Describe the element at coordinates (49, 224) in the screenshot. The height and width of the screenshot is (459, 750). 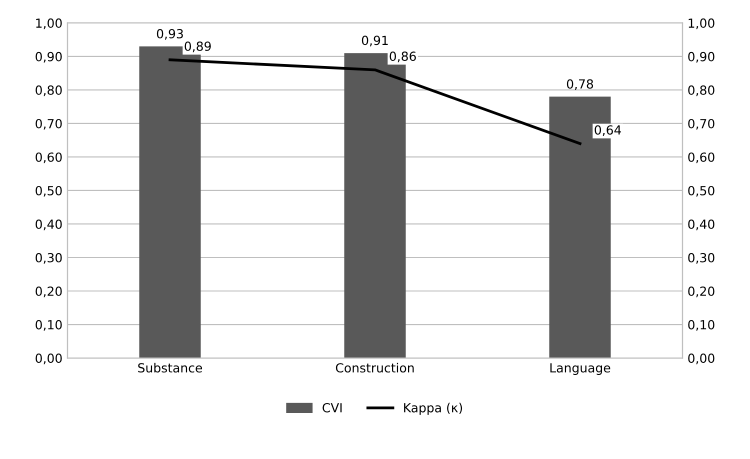
I see `y-tick-label: 0,40` at that location.